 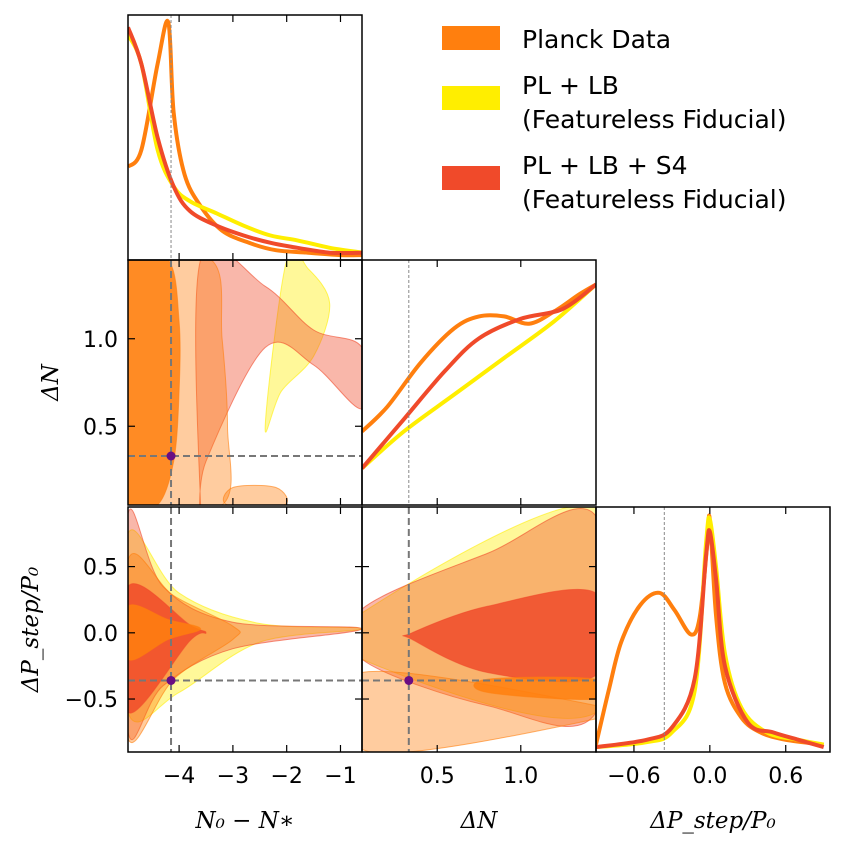 What do you see at coordinates (605, 165) in the screenshot?
I see `legend-label-2-0: PL + LB + S4` at bounding box center [605, 165].